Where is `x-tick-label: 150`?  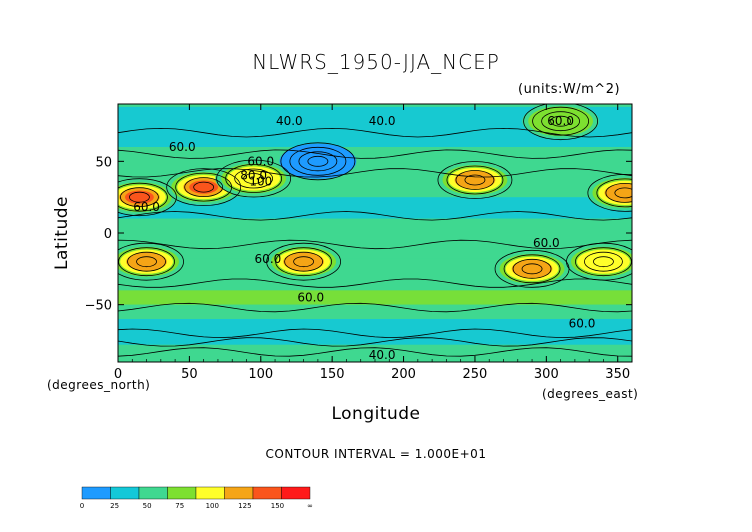
x-tick-label: 150 is located at coordinates (332, 374).